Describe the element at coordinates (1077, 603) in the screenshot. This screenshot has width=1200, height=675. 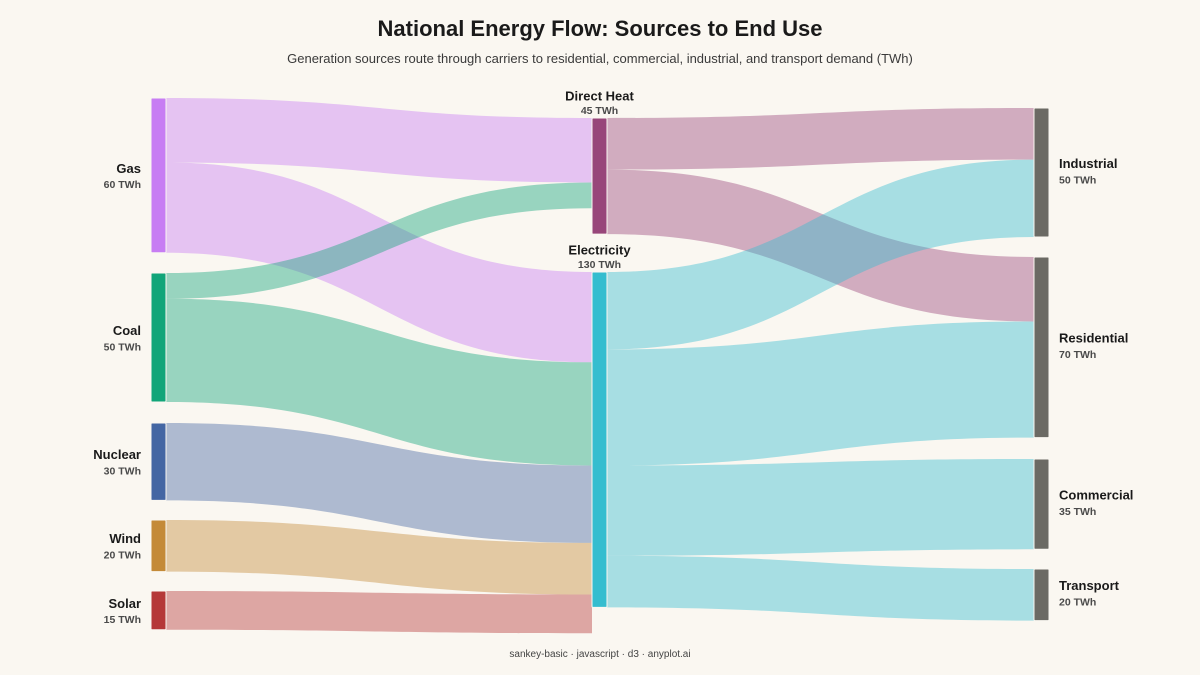
I see `node-value-transport: 20 TWh` at that location.